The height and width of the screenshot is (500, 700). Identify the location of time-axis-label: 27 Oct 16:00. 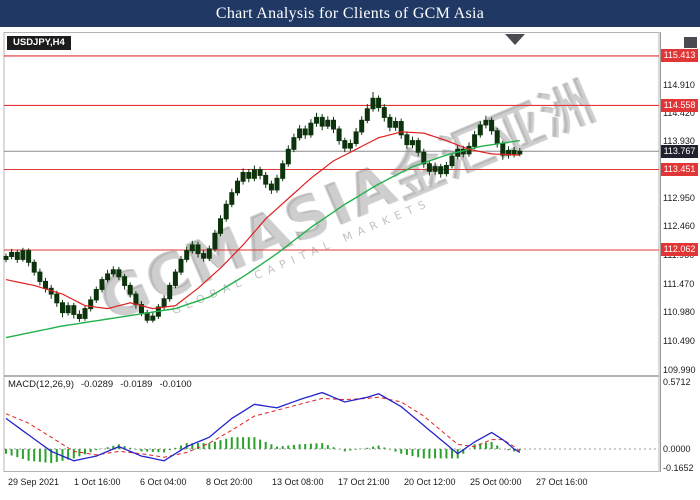
(562, 482).